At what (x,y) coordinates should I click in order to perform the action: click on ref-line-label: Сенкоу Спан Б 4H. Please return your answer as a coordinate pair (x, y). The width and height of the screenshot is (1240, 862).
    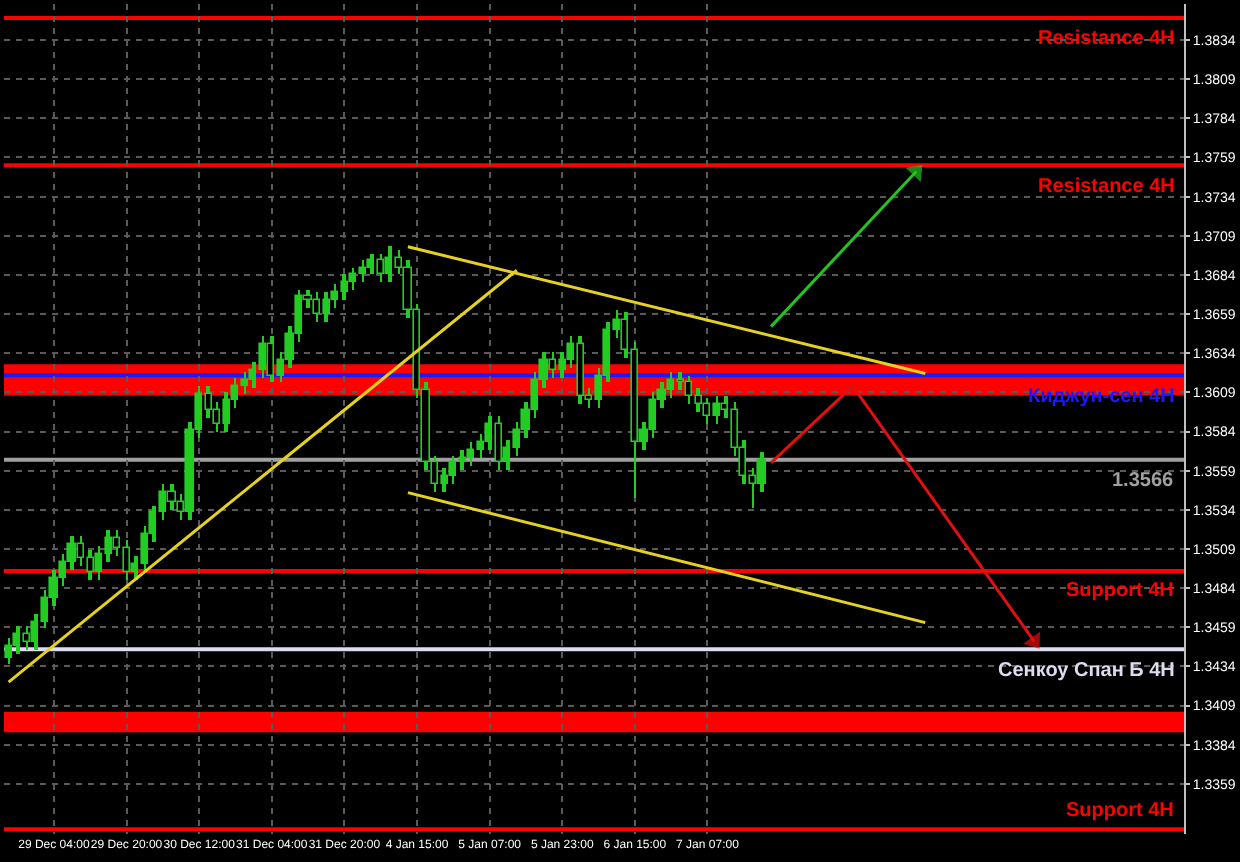
    Looking at the image, I should click on (1086, 671).